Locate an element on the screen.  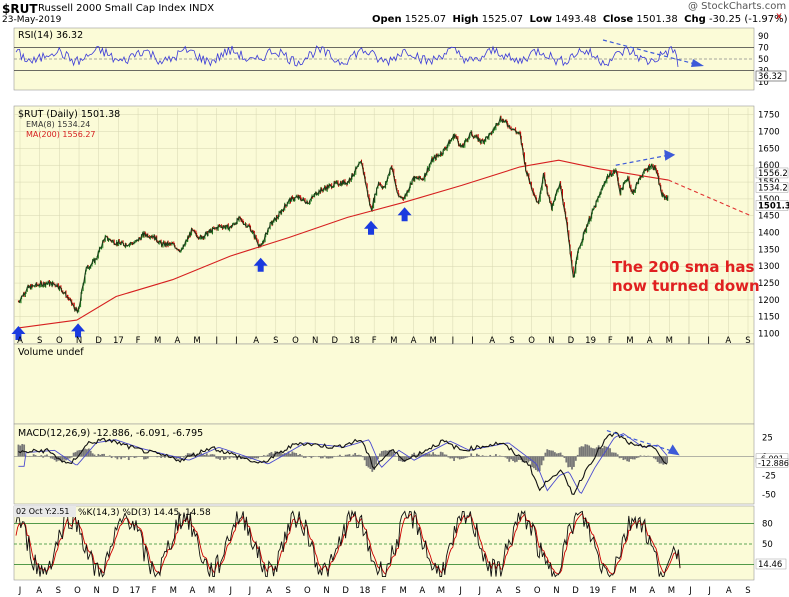
rsi-last-label: 36.32 is located at coordinates (770, 77).